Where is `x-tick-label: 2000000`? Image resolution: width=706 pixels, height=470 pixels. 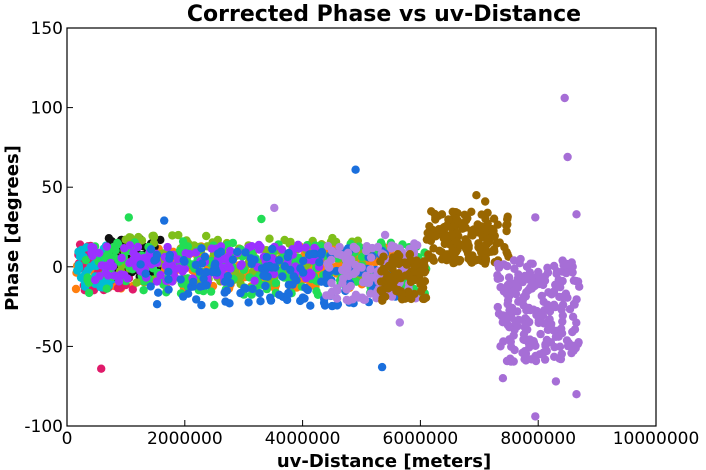
x-tick-label: 2000000 is located at coordinates (185, 439).